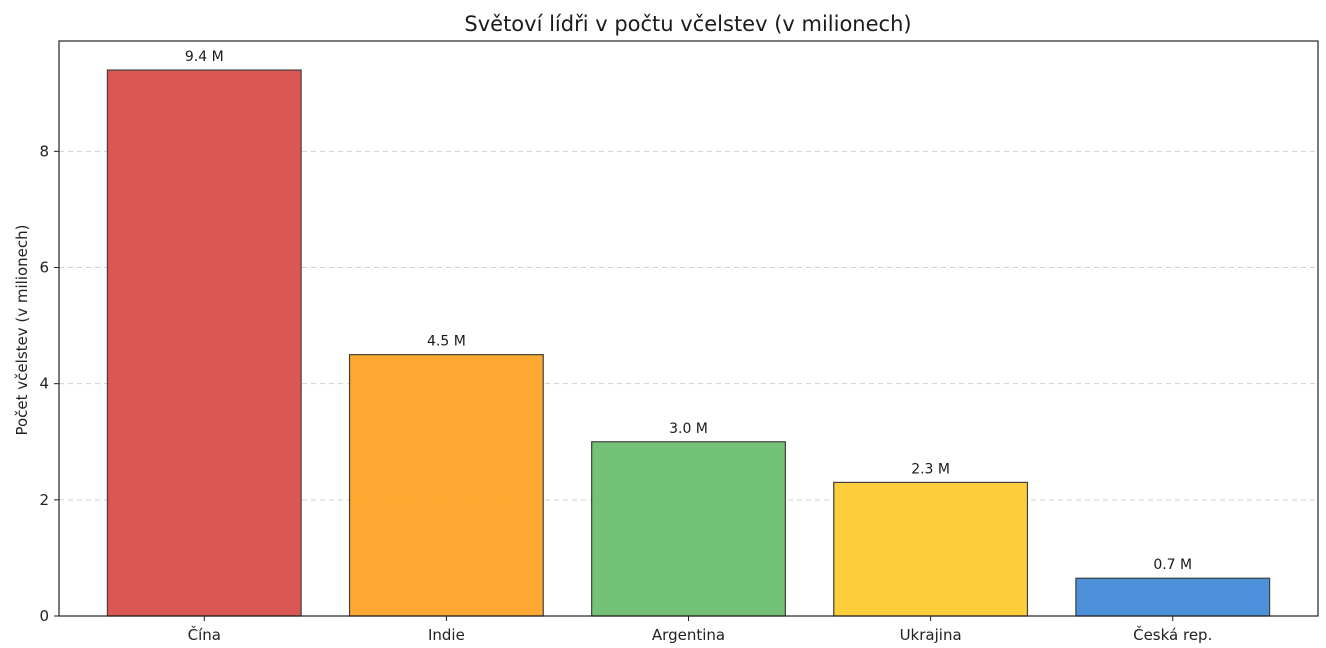  I want to click on y-axis-ticks: 0 2 4 6 8, so click(49, 383).